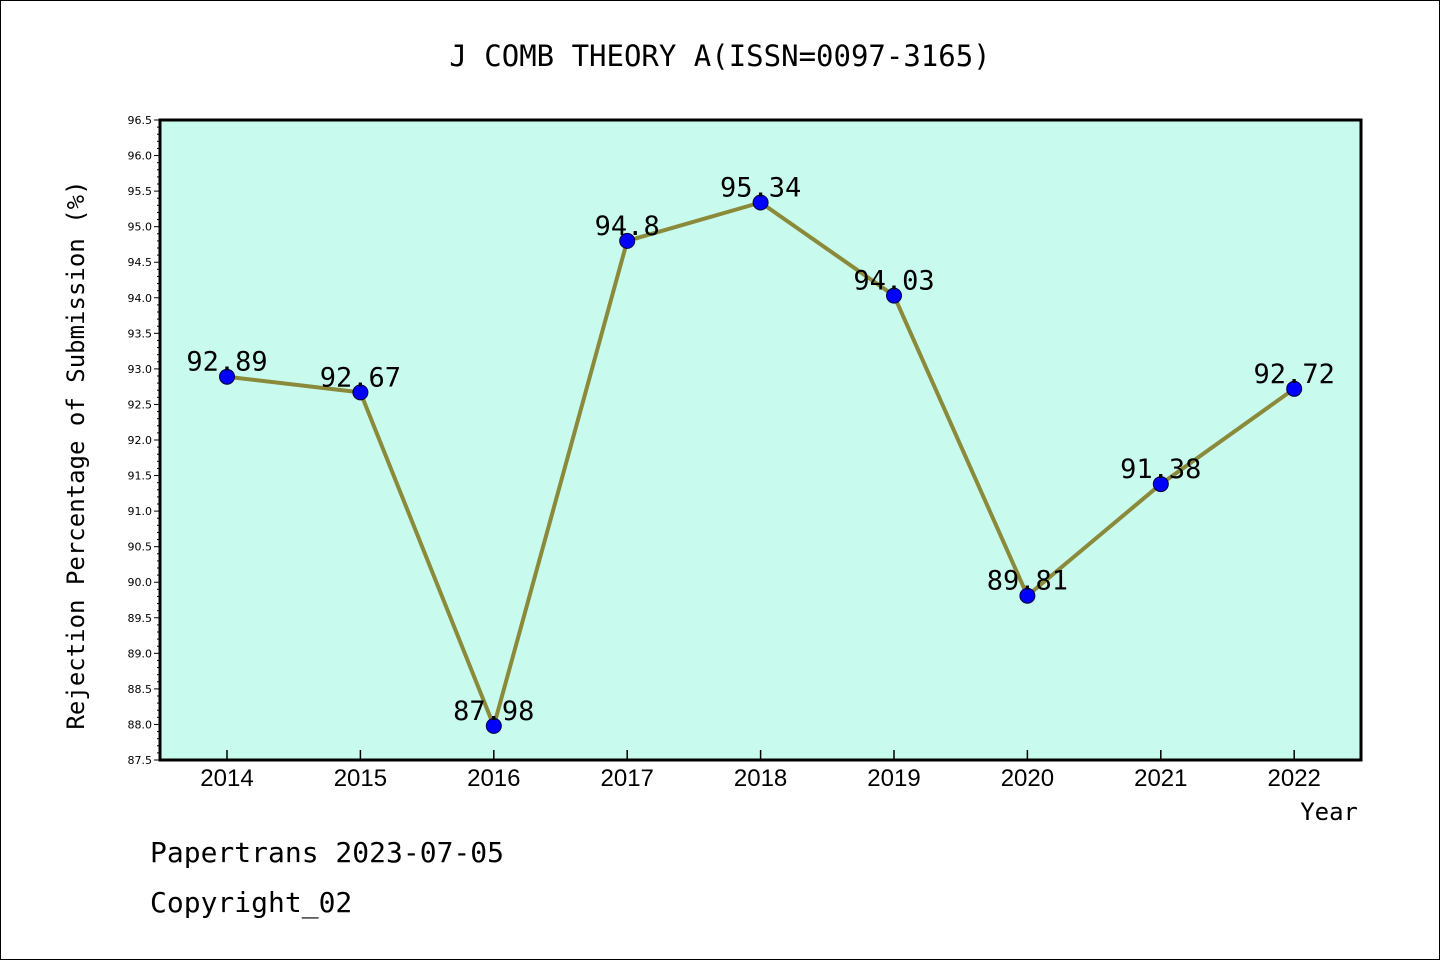 This screenshot has height=960, width=1440. What do you see at coordinates (360, 377) in the screenshot?
I see `data-label: 92.67` at bounding box center [360, 377].